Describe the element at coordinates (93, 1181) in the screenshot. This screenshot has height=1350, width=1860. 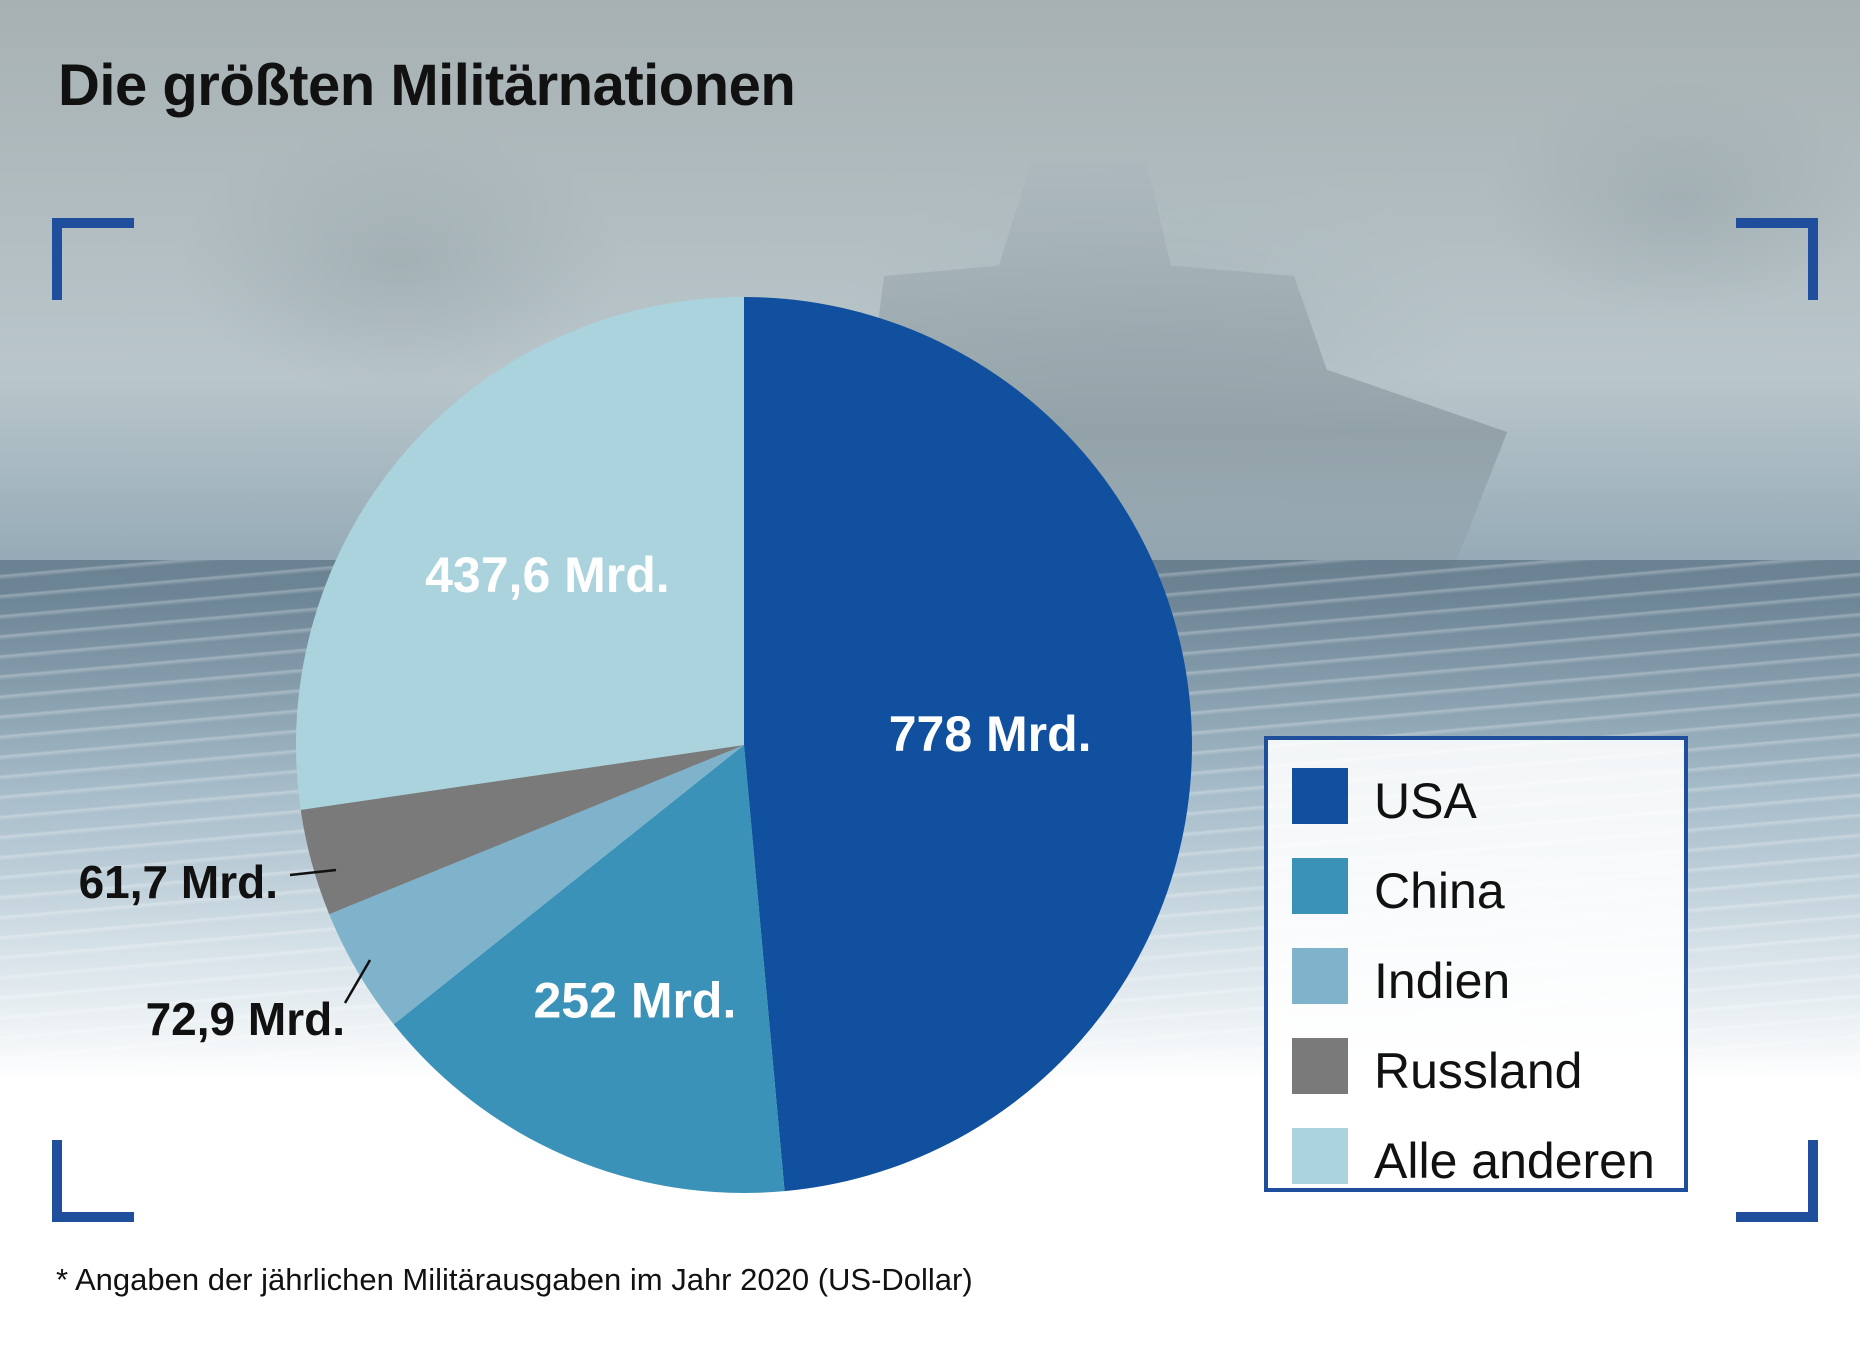
I see `frame-corner-bottom-left` at that location.